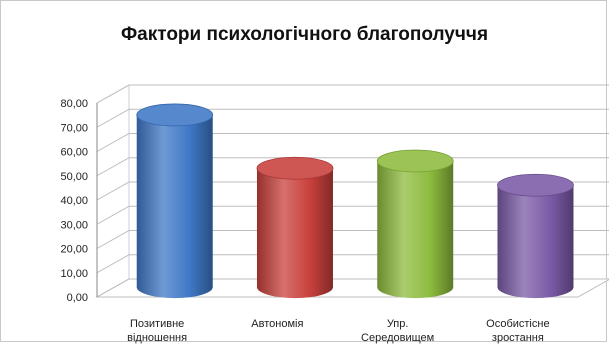  Describe the element at coordinates (74, 225) in the screenshot. I see `y-tick-label: 30,00` at that location.